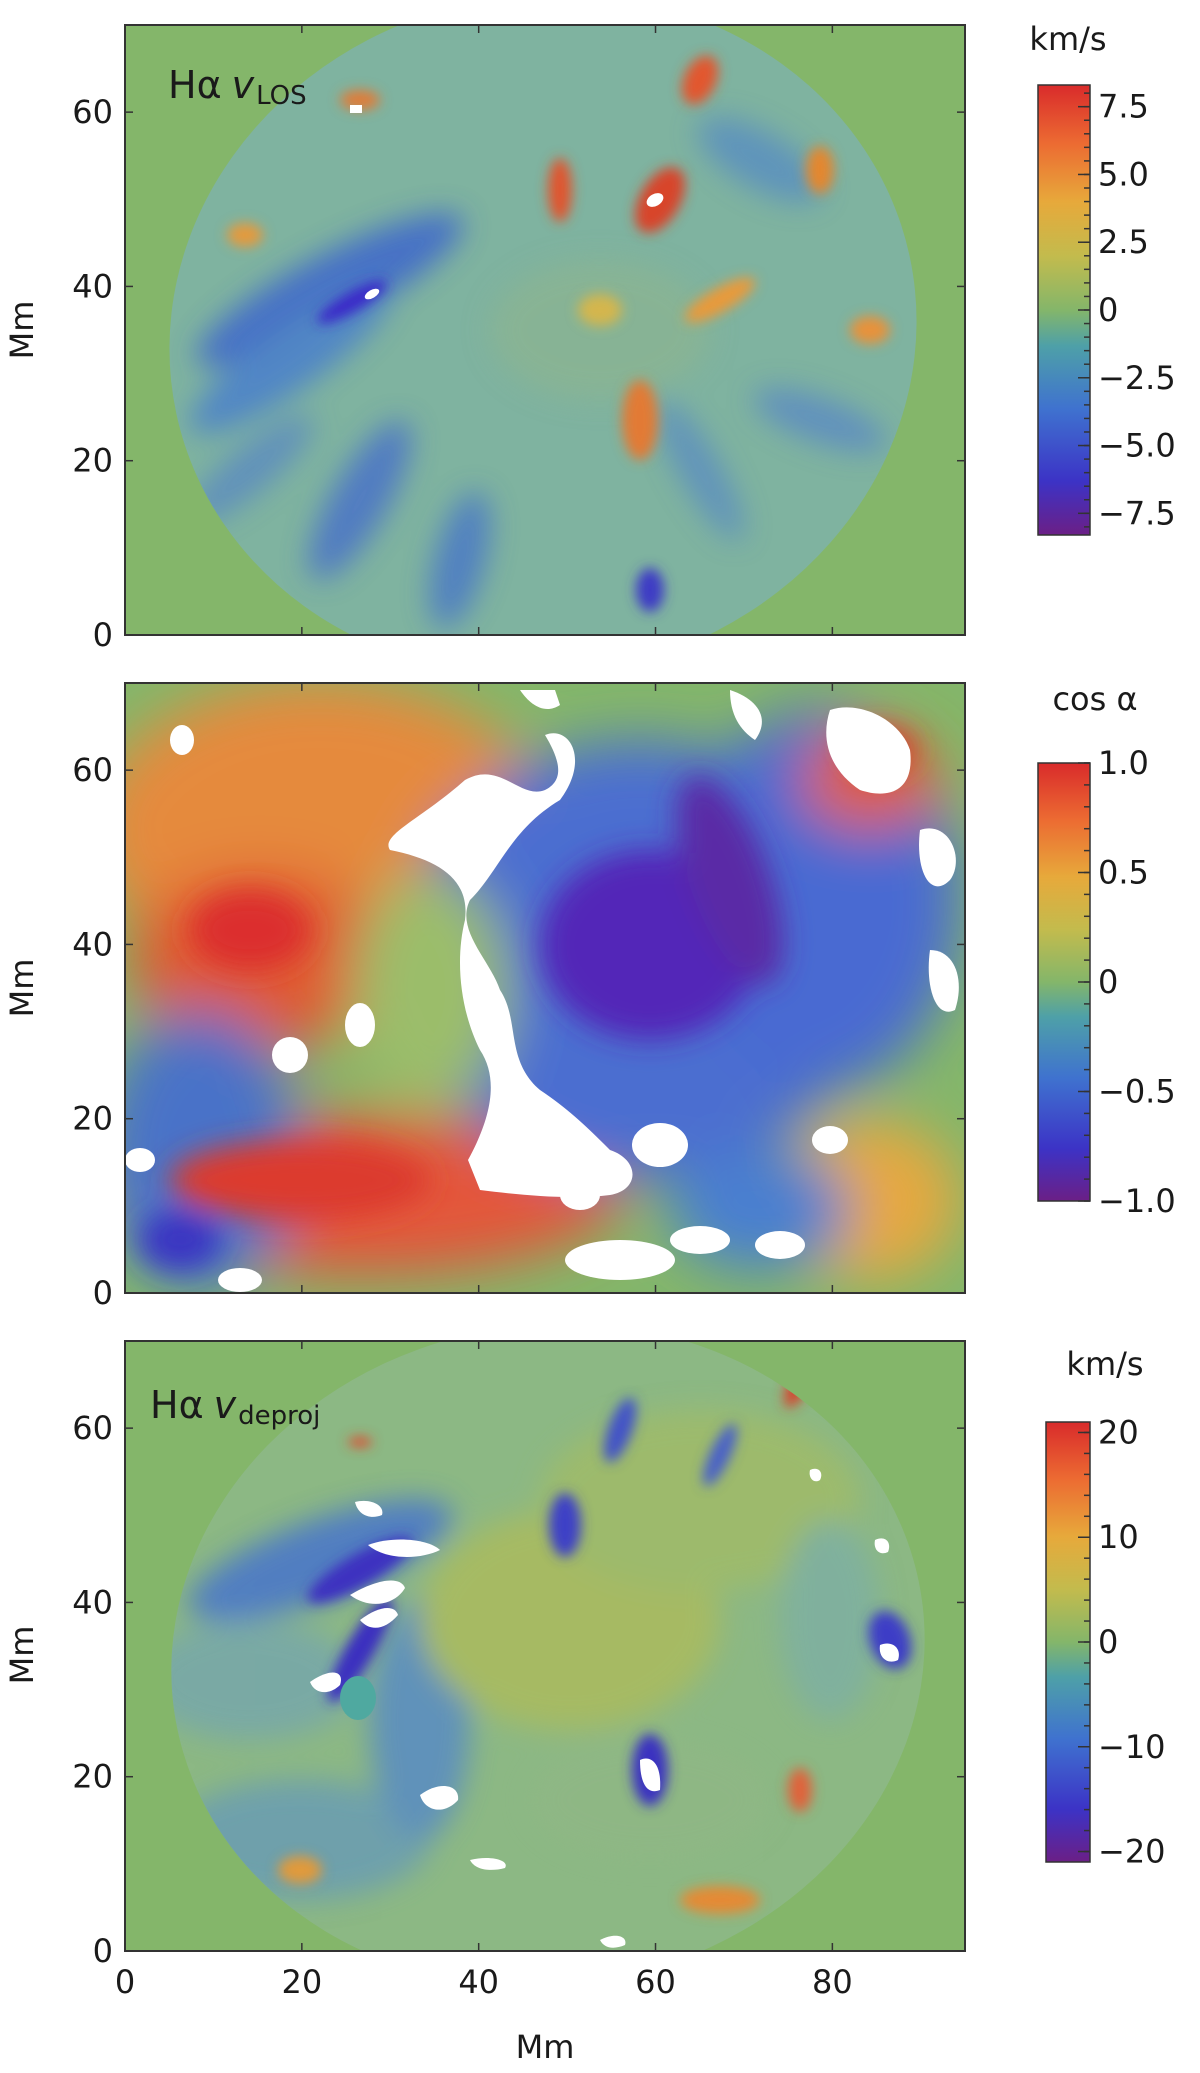  What do you see at coordinates (195, 85) in the screenshot?
I see `vlos-panel-label-line: Hα` at bounding box center [195, 85].